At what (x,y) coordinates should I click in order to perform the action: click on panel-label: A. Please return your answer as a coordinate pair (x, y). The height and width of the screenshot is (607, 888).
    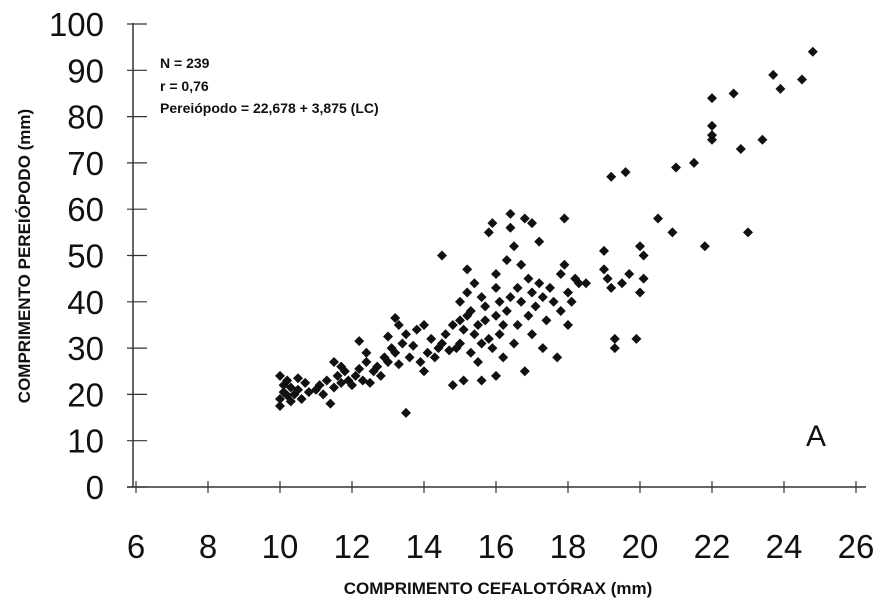
    Looking at the image, I should click on (816, 436).